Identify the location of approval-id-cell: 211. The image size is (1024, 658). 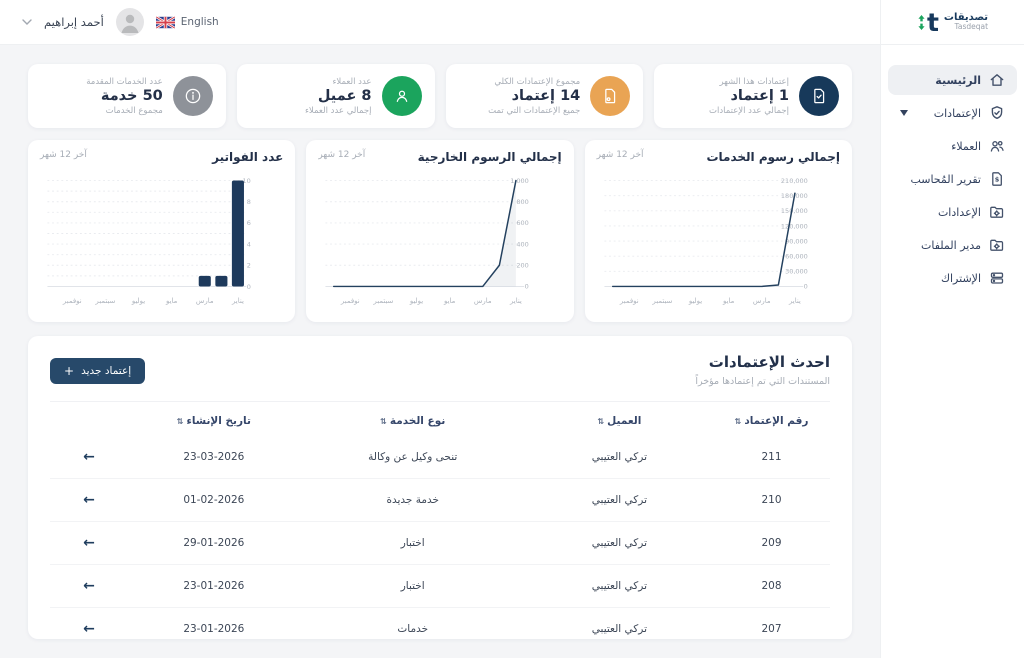
(771, 457).